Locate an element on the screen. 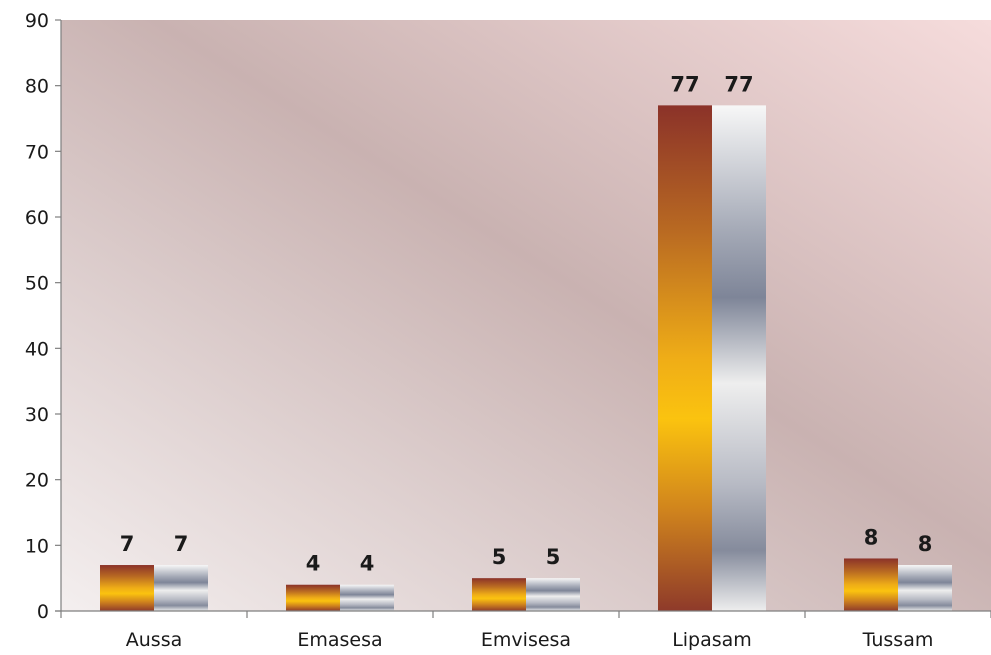 The width and height of the screenshot is (991, 655). y-tick-label: 90 is located at coordinates (37, 21).